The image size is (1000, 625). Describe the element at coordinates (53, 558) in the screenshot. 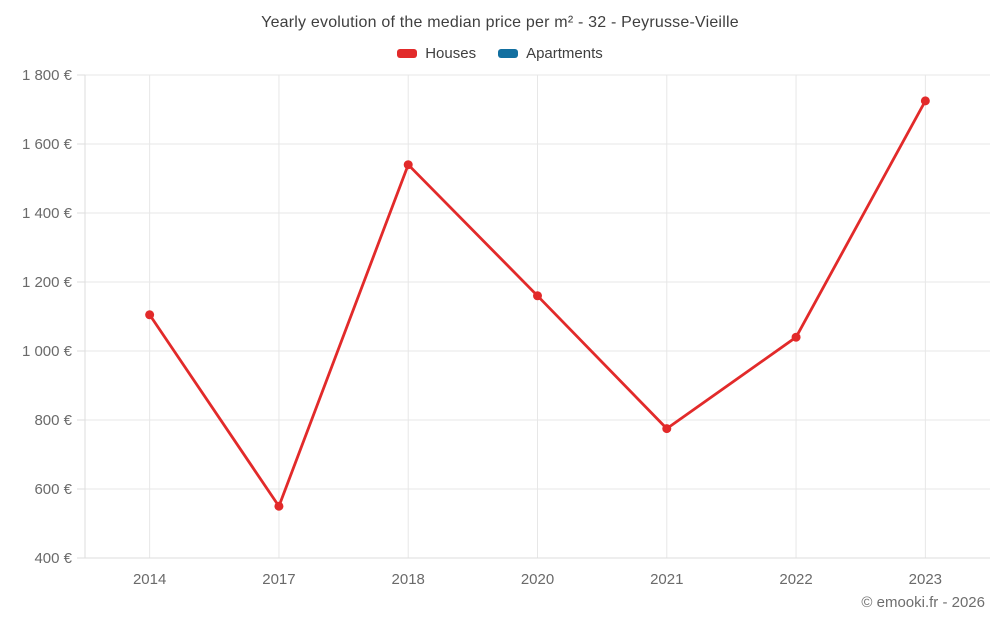

I see `y-tick-label: 400 €` at that location.